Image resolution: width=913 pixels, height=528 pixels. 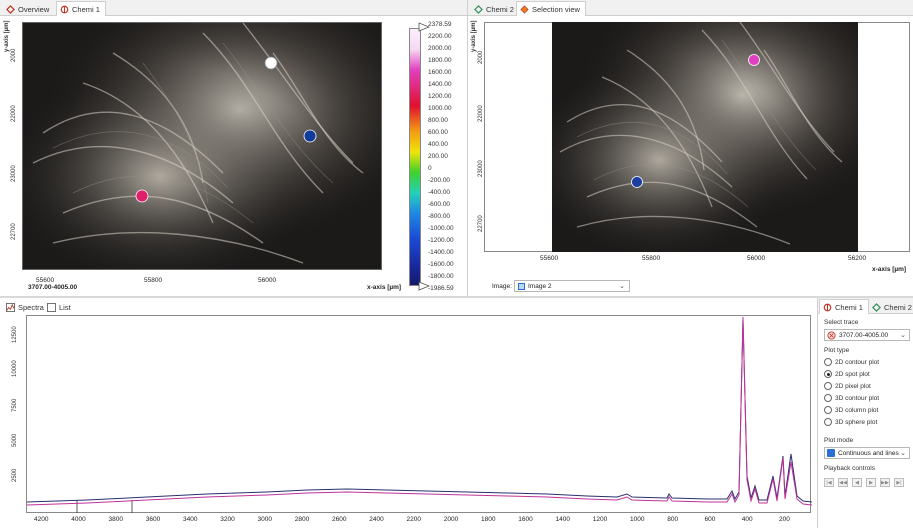 What do you see at coordinates (829, 482) in the screenshot?
I see `playback-first-button: |◀` at bounding box center [829, 482].